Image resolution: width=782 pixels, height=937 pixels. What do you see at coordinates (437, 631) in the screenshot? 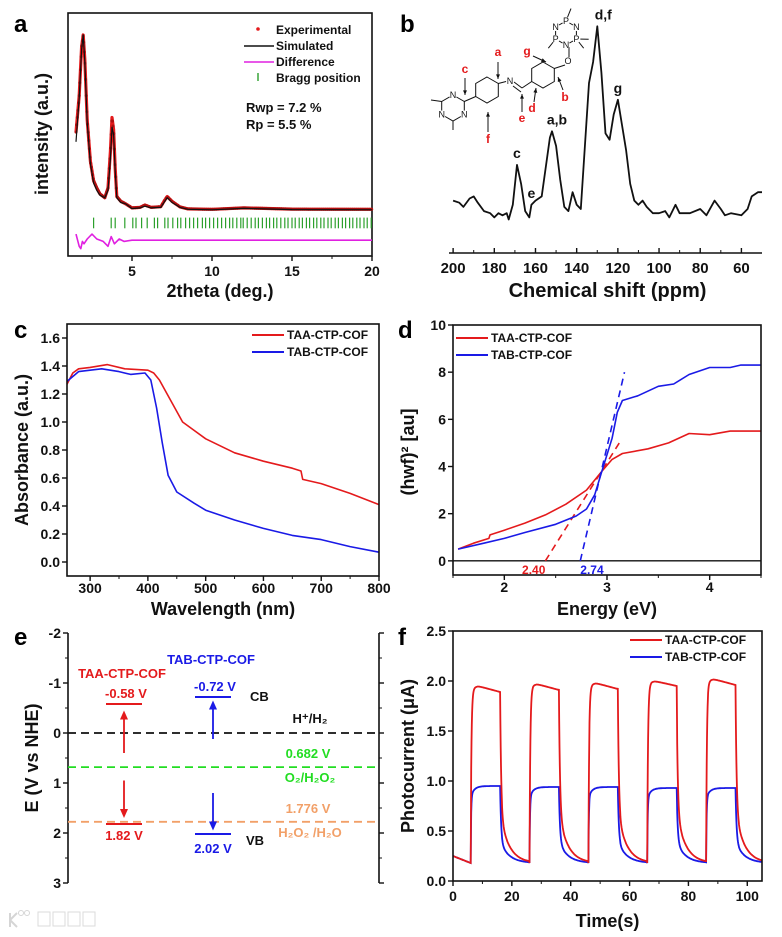
I see `y-tick-label: 2.5` at bounding box center [437, 631].